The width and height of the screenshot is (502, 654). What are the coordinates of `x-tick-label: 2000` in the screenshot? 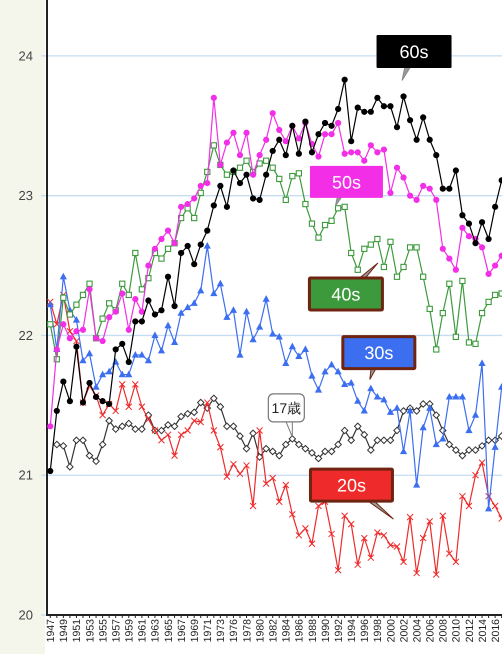 It's located at (391, 630).